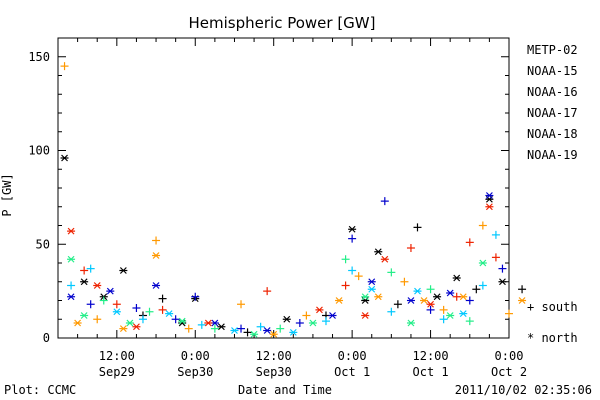 This screenshot has height=400, width=600. Describe the element at coordinates (552, 134) in the screenshot. I see `legend-noaa-18: NOAA-18` at that location.